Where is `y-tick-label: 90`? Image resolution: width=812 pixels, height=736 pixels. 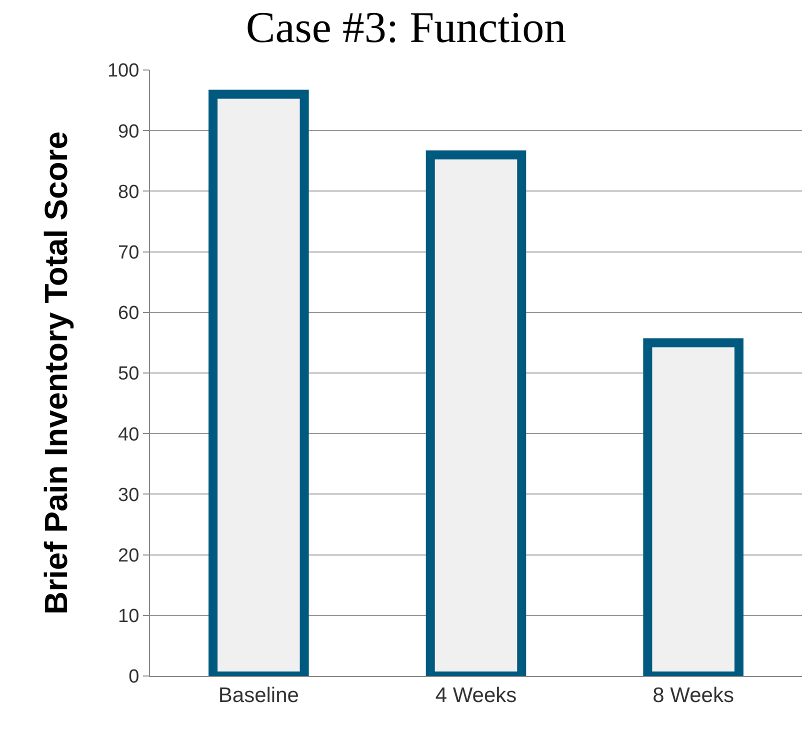
y-tick-label: 90 is located at coordinates (129, 131).